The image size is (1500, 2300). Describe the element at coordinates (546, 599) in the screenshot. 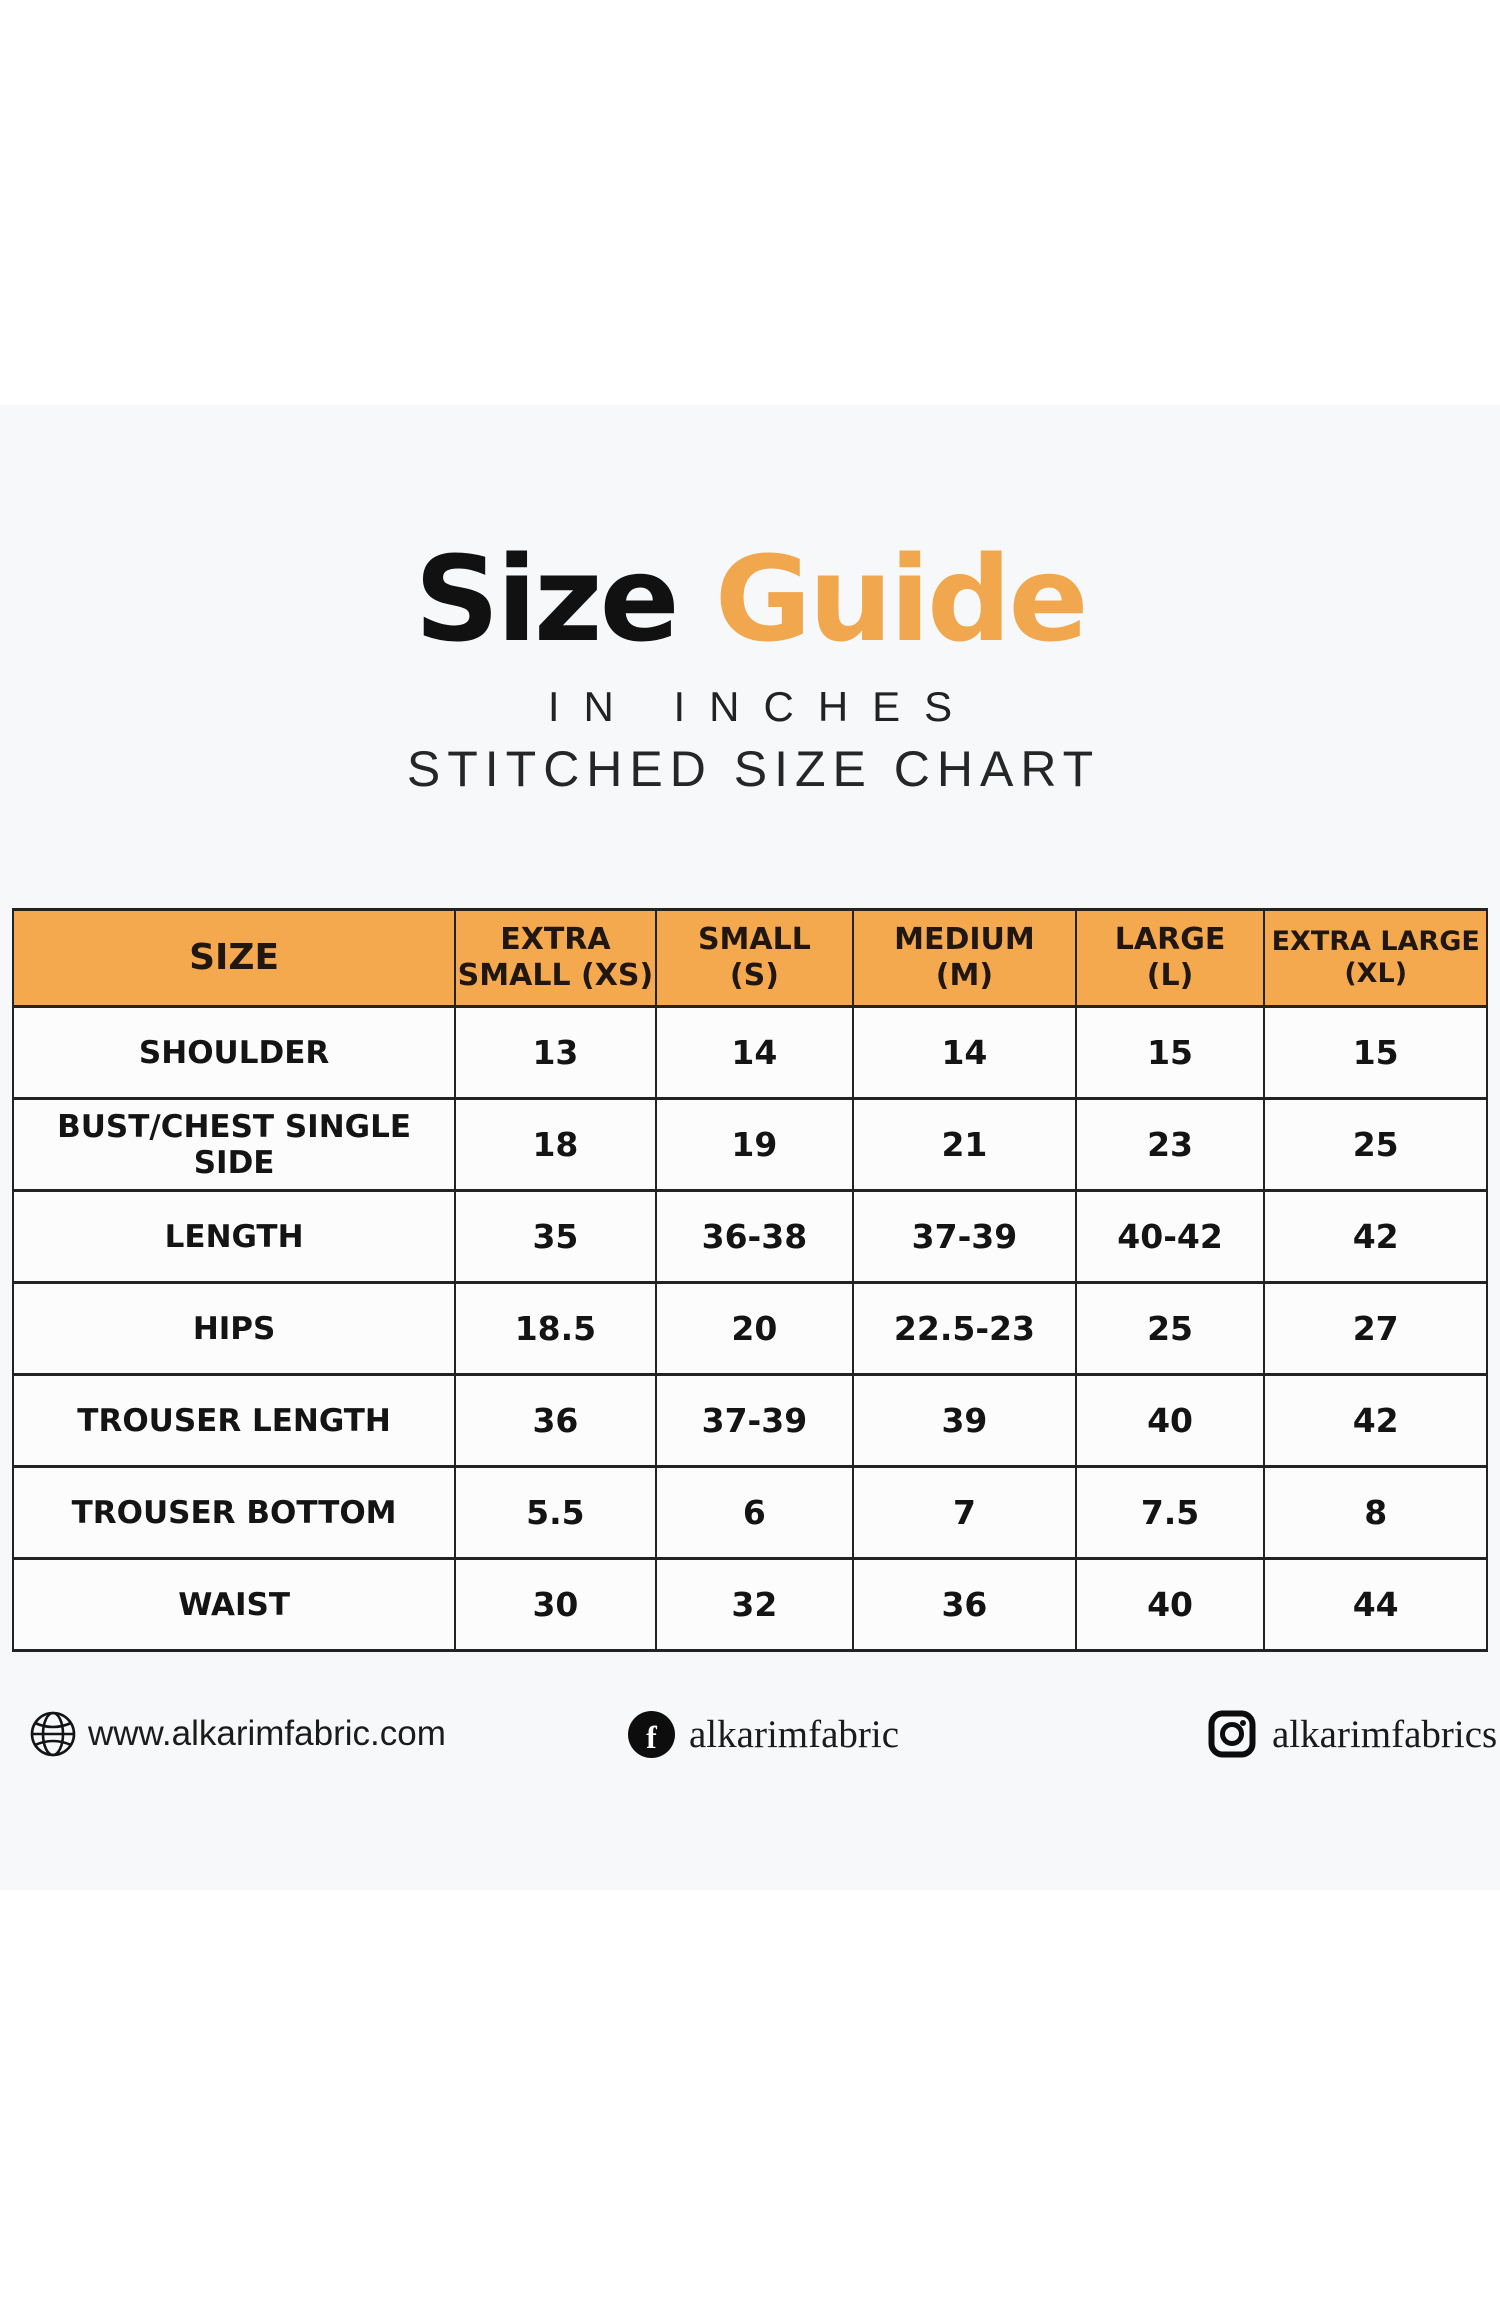

I see `page-title-size: Size` at that location.